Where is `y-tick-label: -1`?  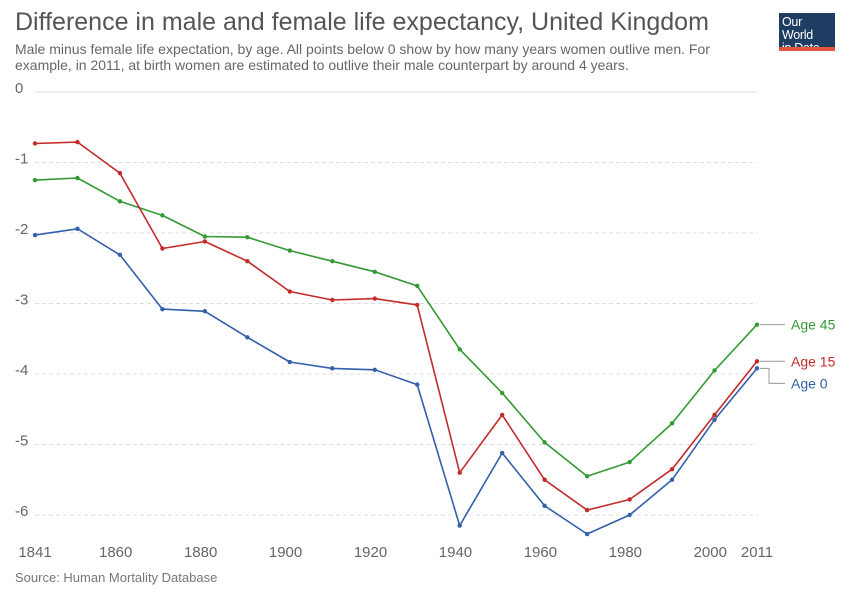
y-tick-label: -1 is located at coordinates (21, 159).